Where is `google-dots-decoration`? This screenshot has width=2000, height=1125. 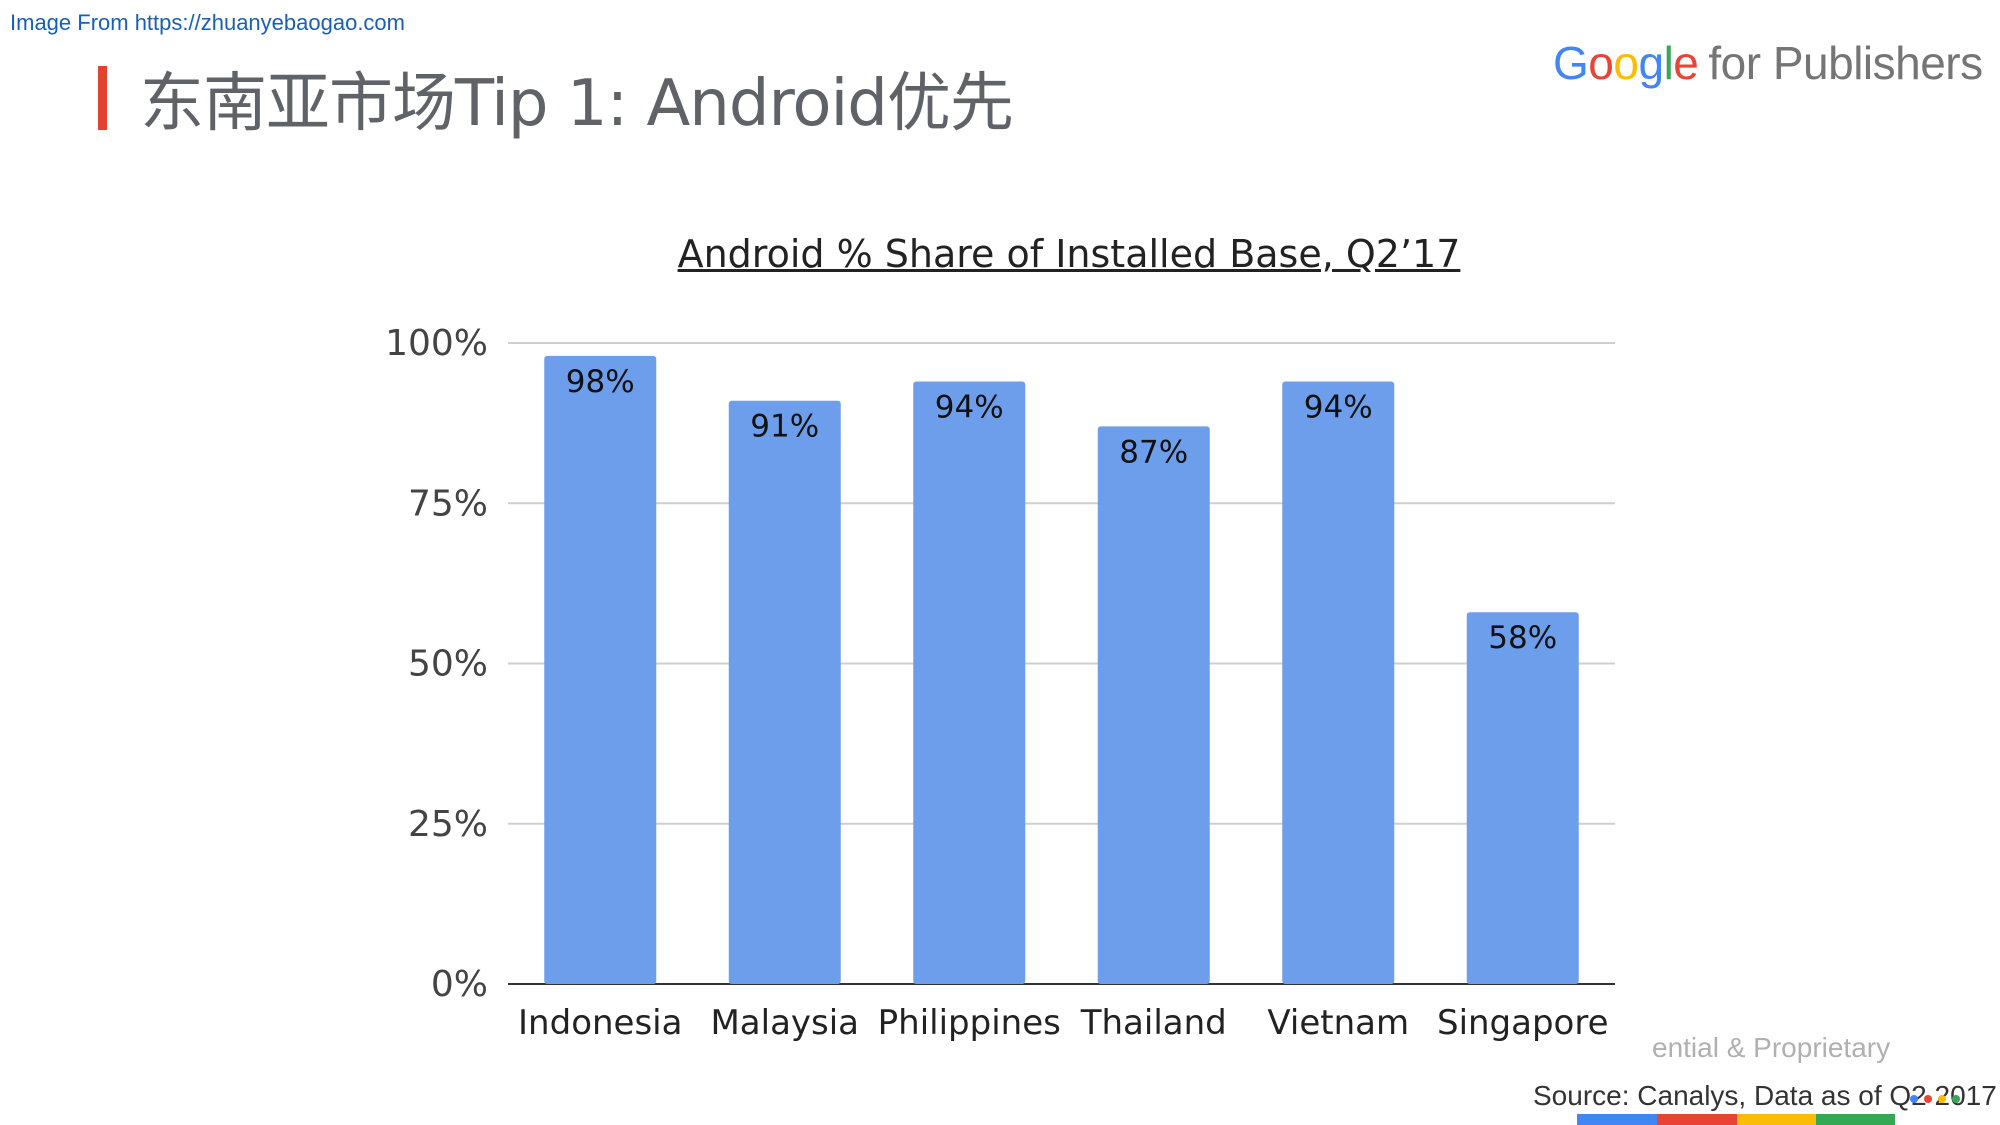
google-dots-decoration is located at coordinates (1938, 1097).